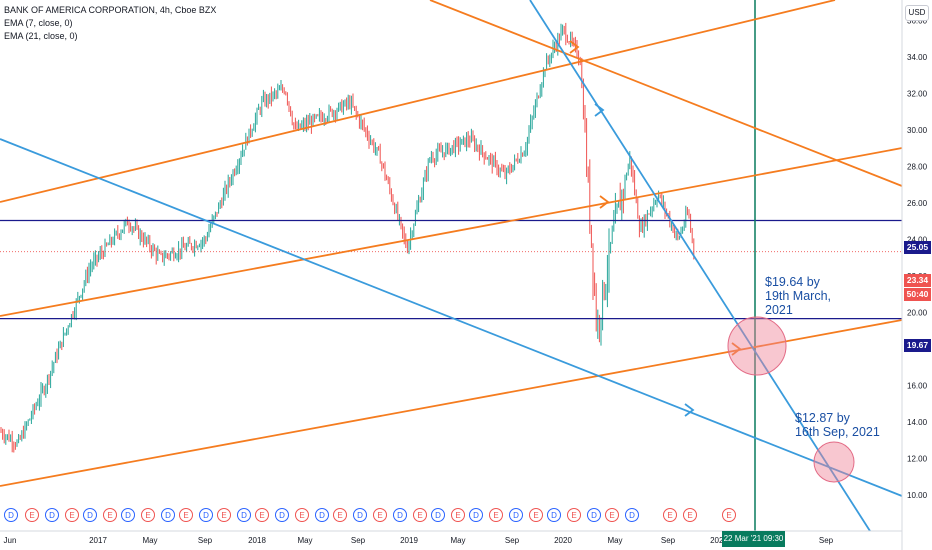 Image resolution: width=932 pixels, height=550 pixels. What do you see at coordinates (917, 57) in the screenshot?
I see `y-tick-label: 34.00` at bounding box center [917, 57].